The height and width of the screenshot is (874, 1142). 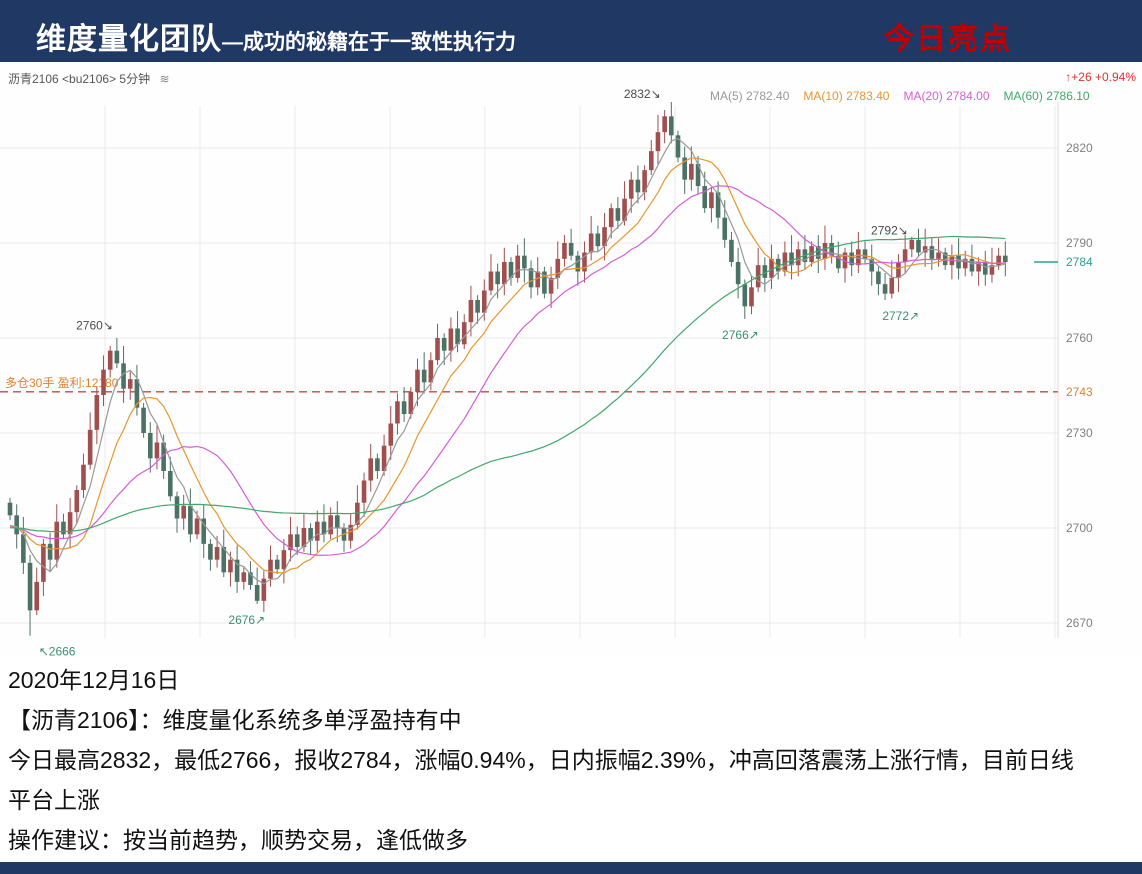 I want to click on price-axis: 2820 2790 2760 2730 2700 2670 2784 2743, so click(x=1079, y=385).